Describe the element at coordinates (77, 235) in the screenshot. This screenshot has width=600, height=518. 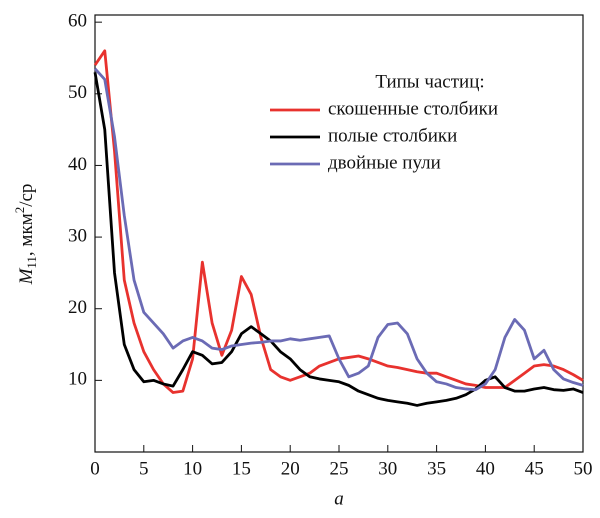
I see `y-tick-label: 30` at that location.